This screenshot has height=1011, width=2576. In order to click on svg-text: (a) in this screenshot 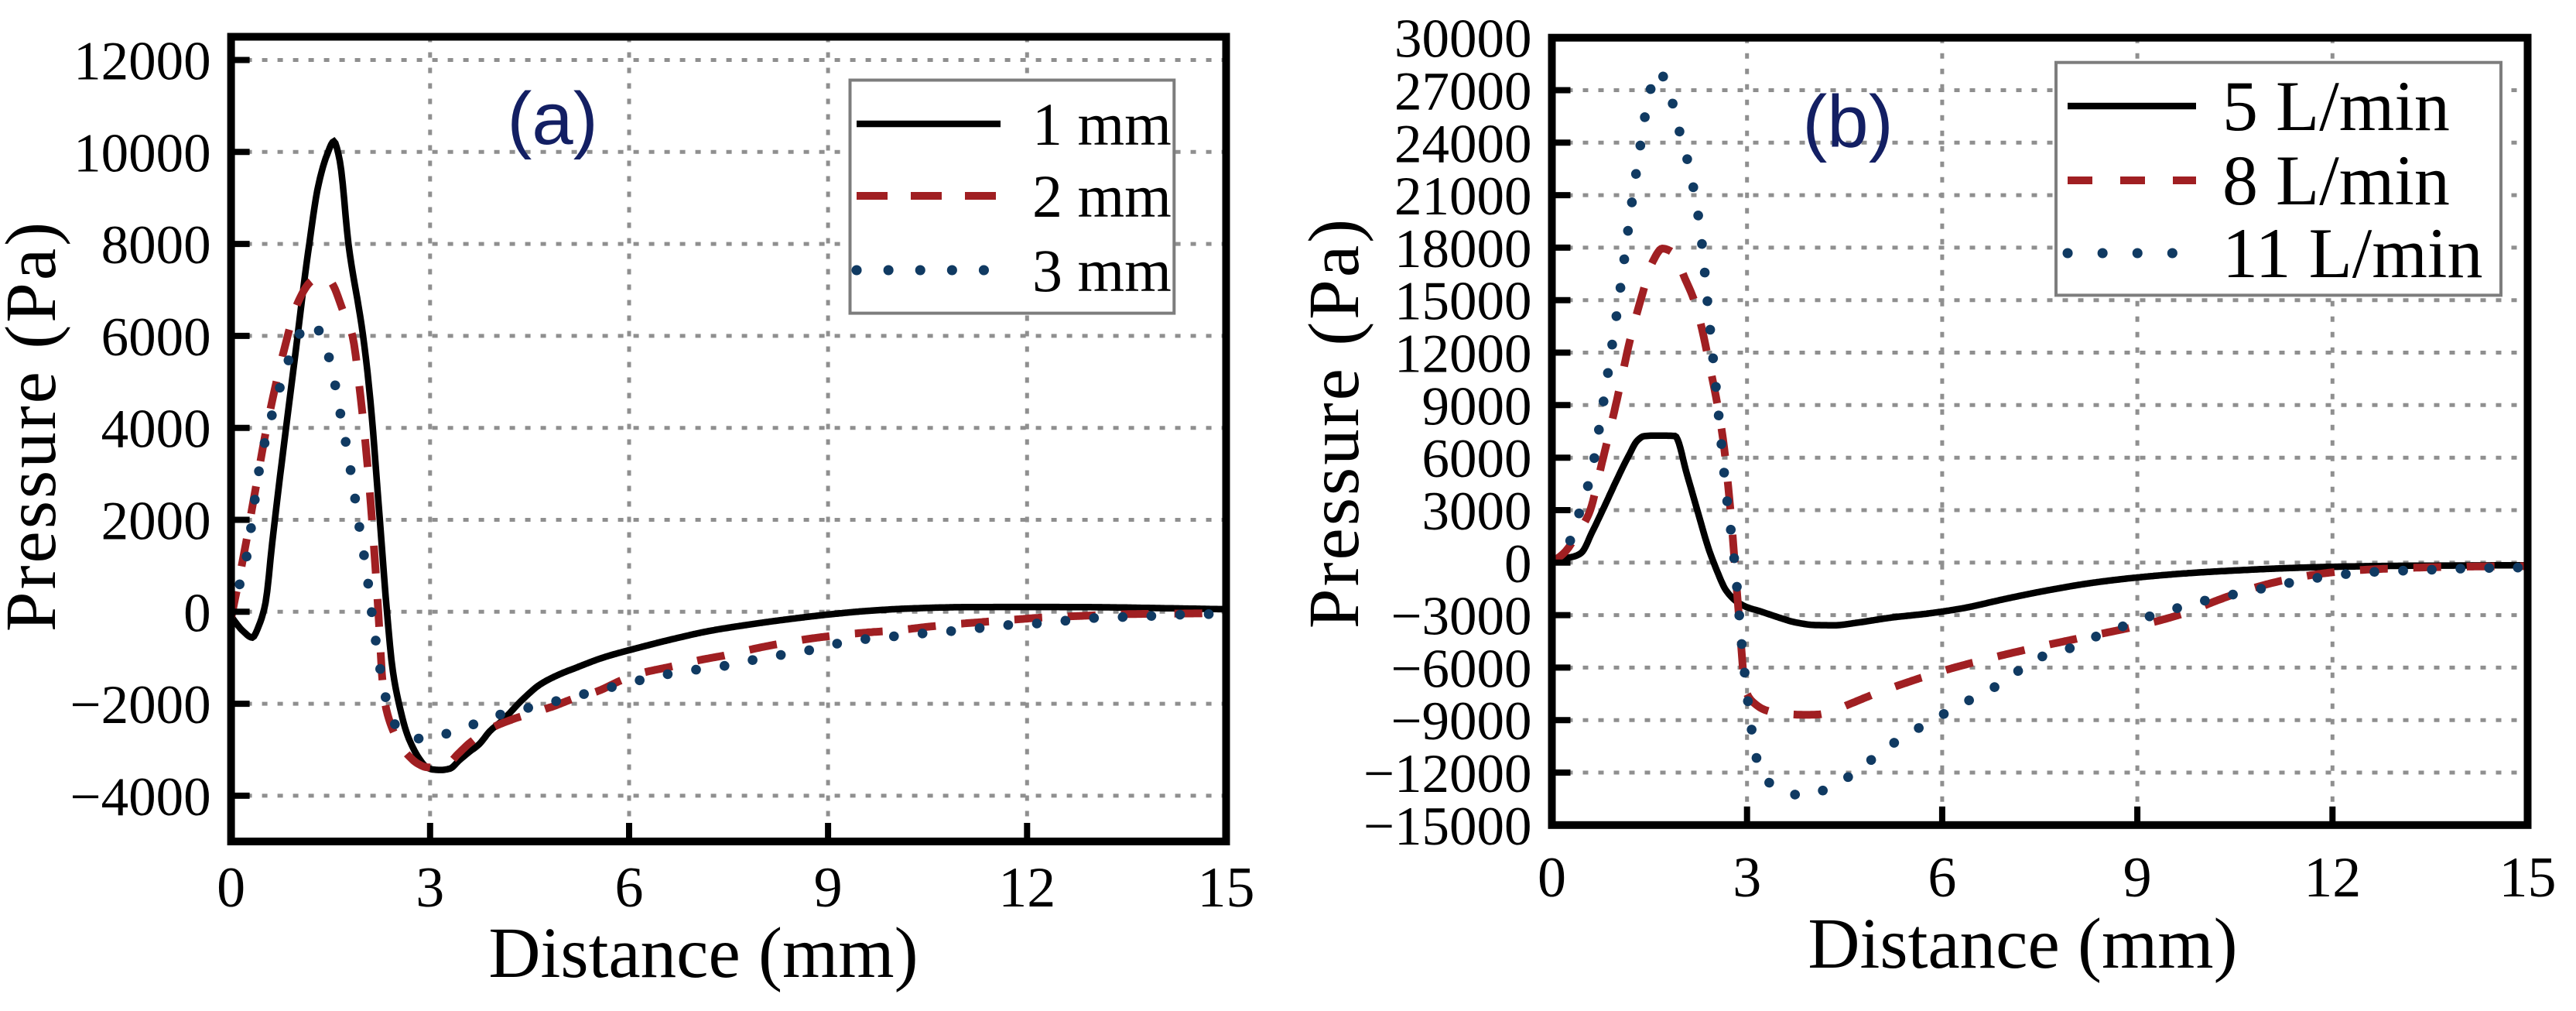, I will do `click(552, 119)`.